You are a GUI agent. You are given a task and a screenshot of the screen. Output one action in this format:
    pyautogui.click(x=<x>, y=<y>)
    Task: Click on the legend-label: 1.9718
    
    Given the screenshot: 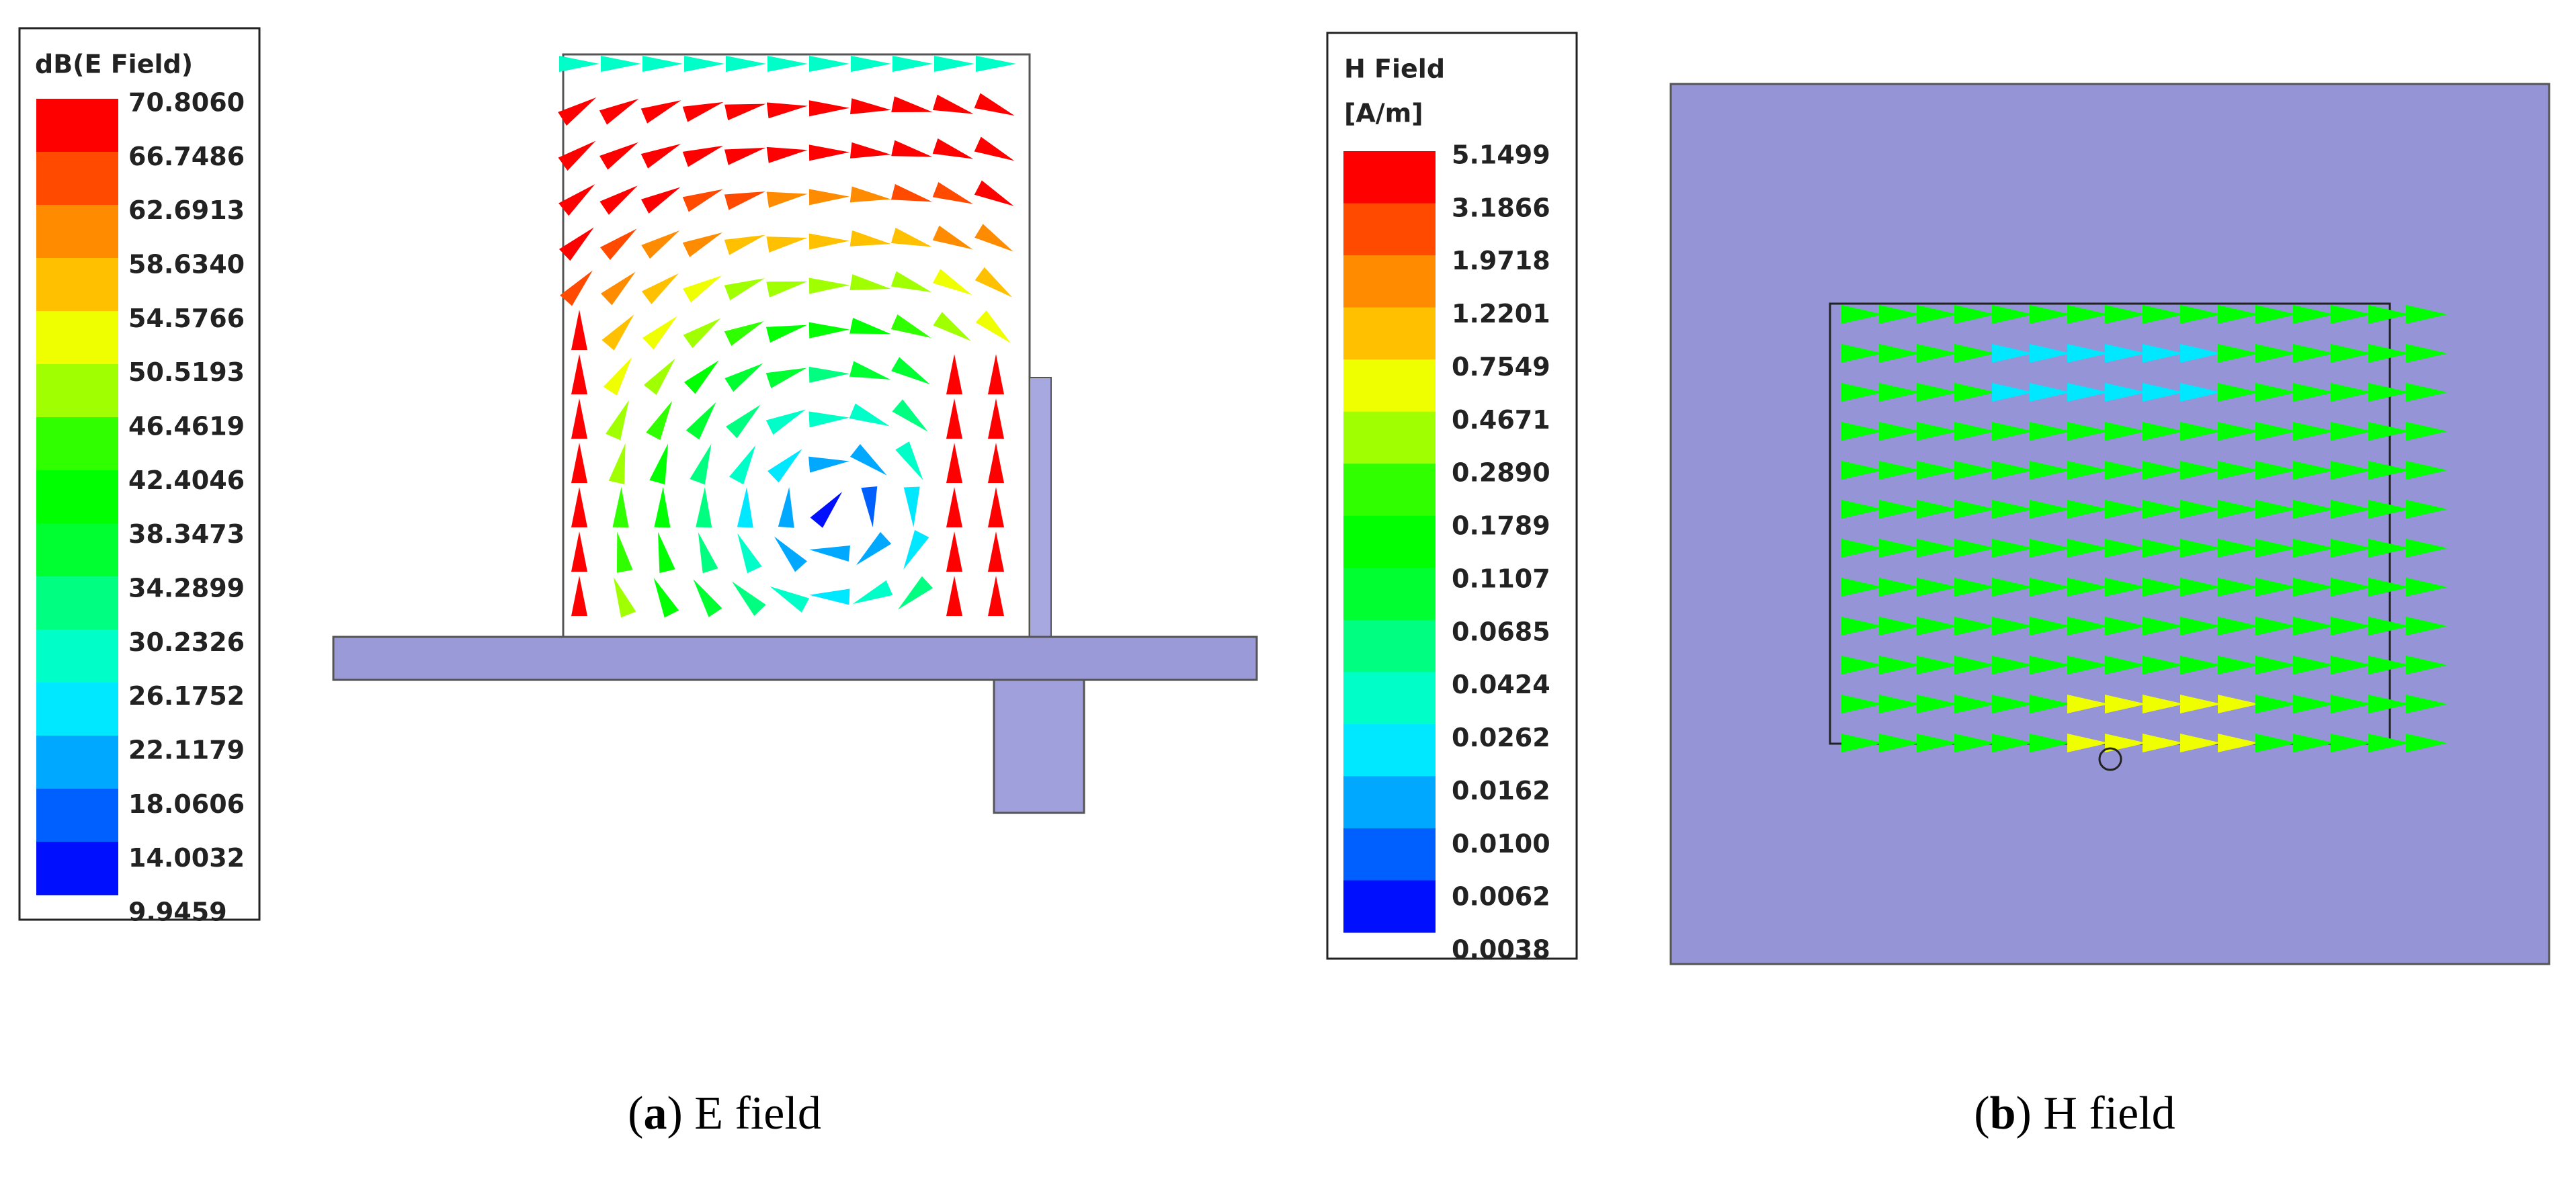 What is the action you would take?
    pyautogui.click(x=1501, y=260)
    